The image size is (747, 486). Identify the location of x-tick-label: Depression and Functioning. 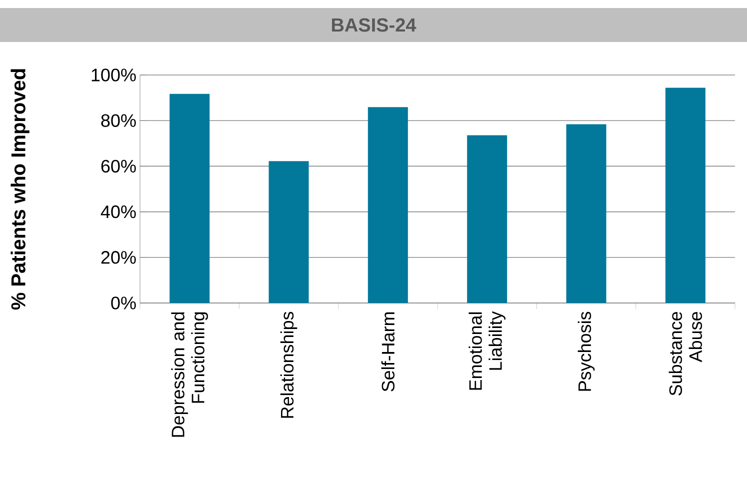
(189, 374).